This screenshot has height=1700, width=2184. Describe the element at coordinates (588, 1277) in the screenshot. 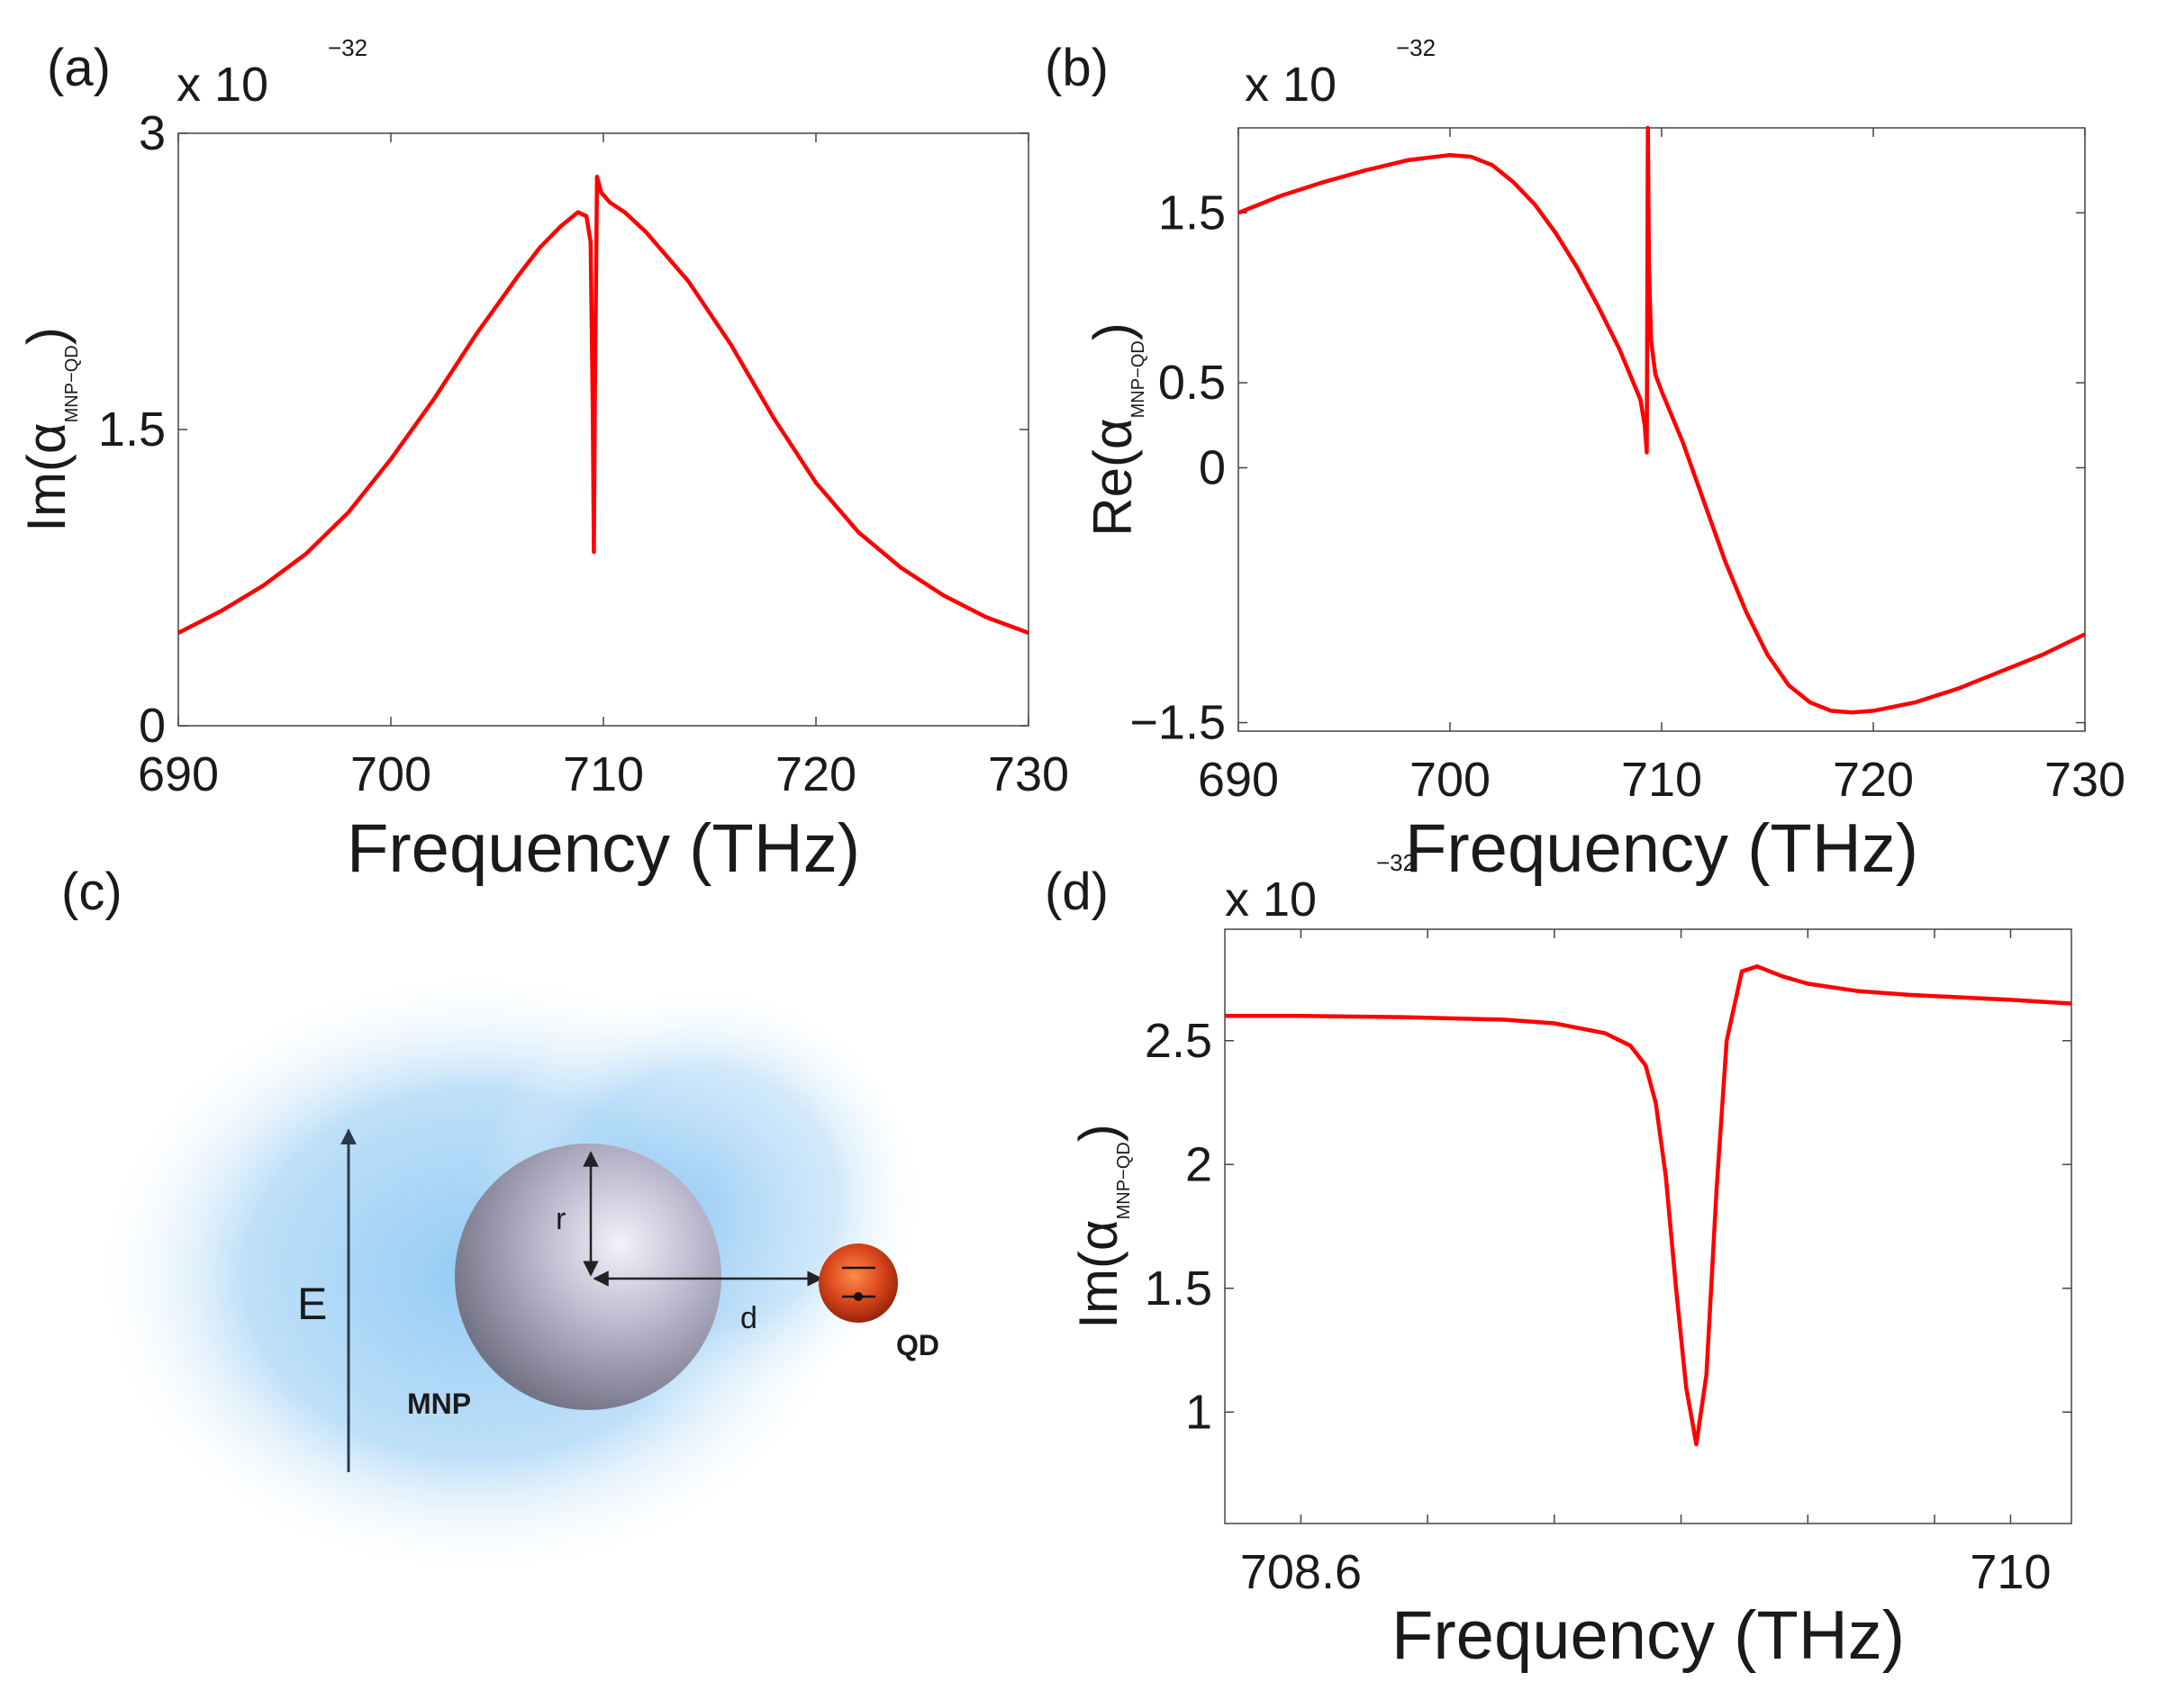

I see `mnp-sphere` at that location.